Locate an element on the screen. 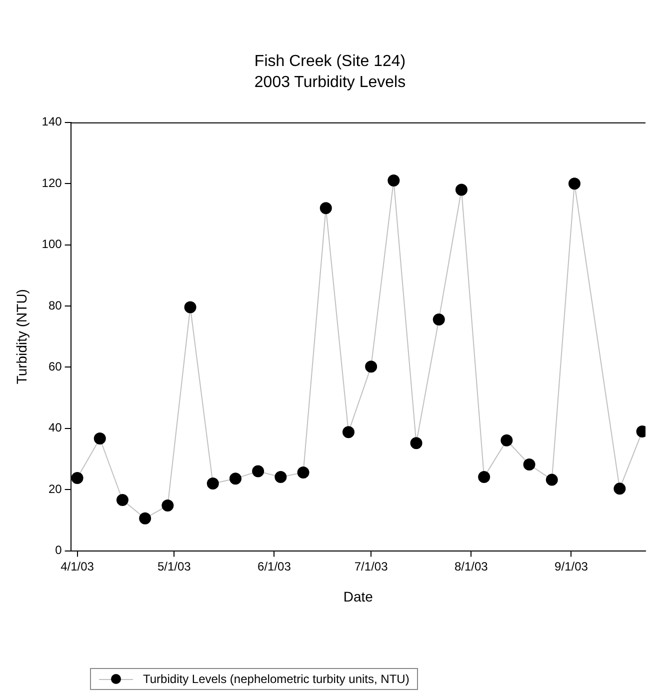 The width and height of the screenshot is (652, 692). legend-label: Turbidity Levels (nephelometric turbity units, NTU) is located at coordinates (276, 679).